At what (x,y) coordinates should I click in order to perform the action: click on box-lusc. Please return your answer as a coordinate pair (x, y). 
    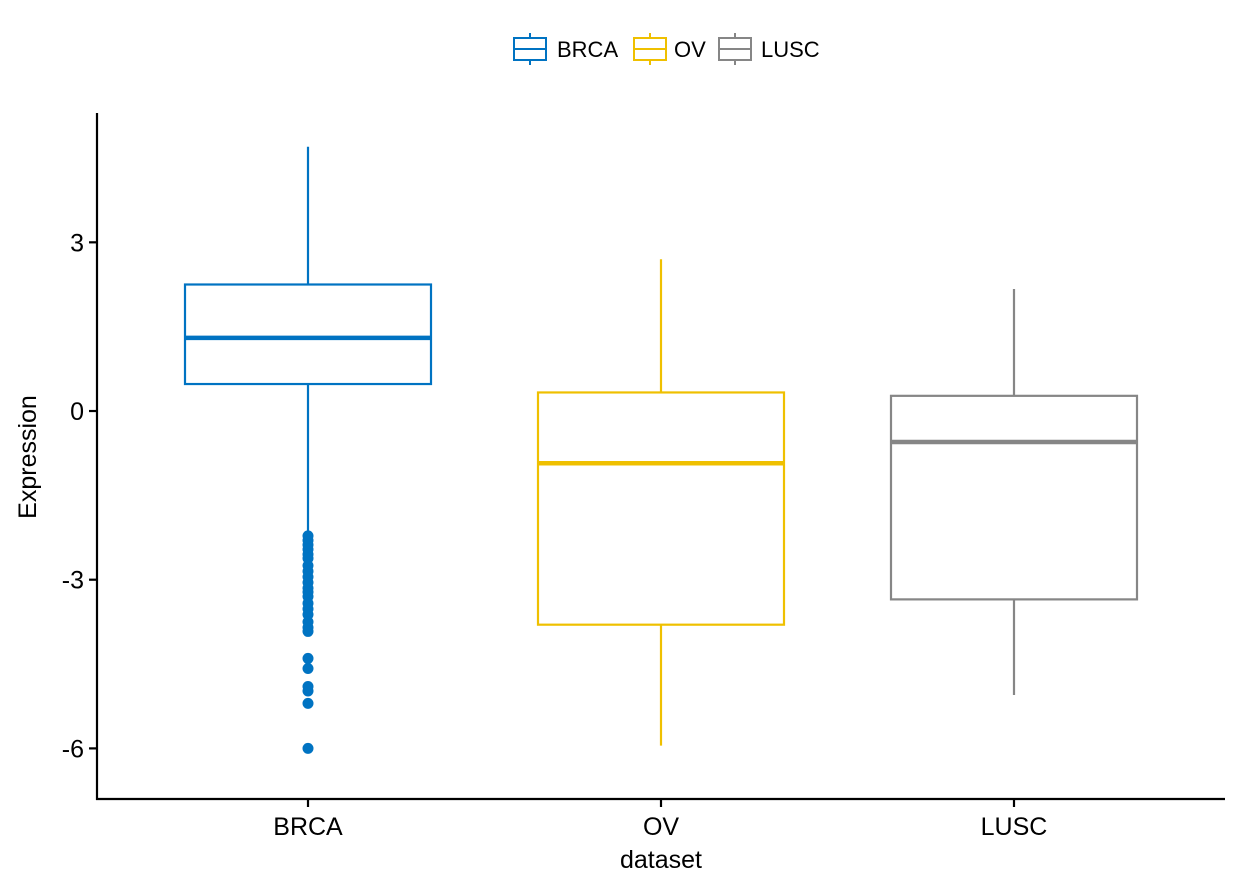
    Looking at the image, I should click on (1014, 491).